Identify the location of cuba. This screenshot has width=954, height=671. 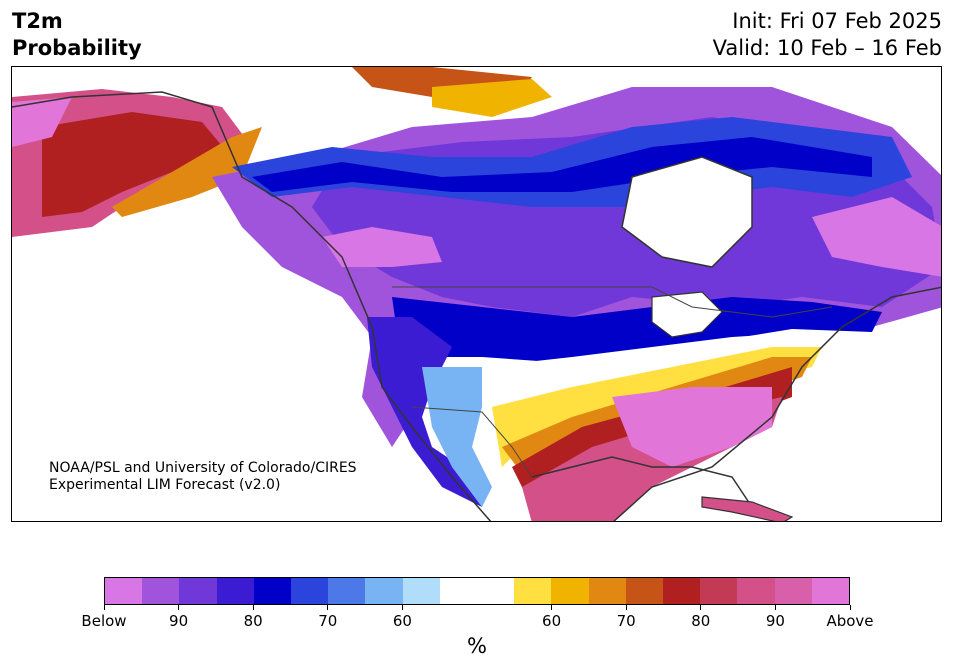
(747, 508).